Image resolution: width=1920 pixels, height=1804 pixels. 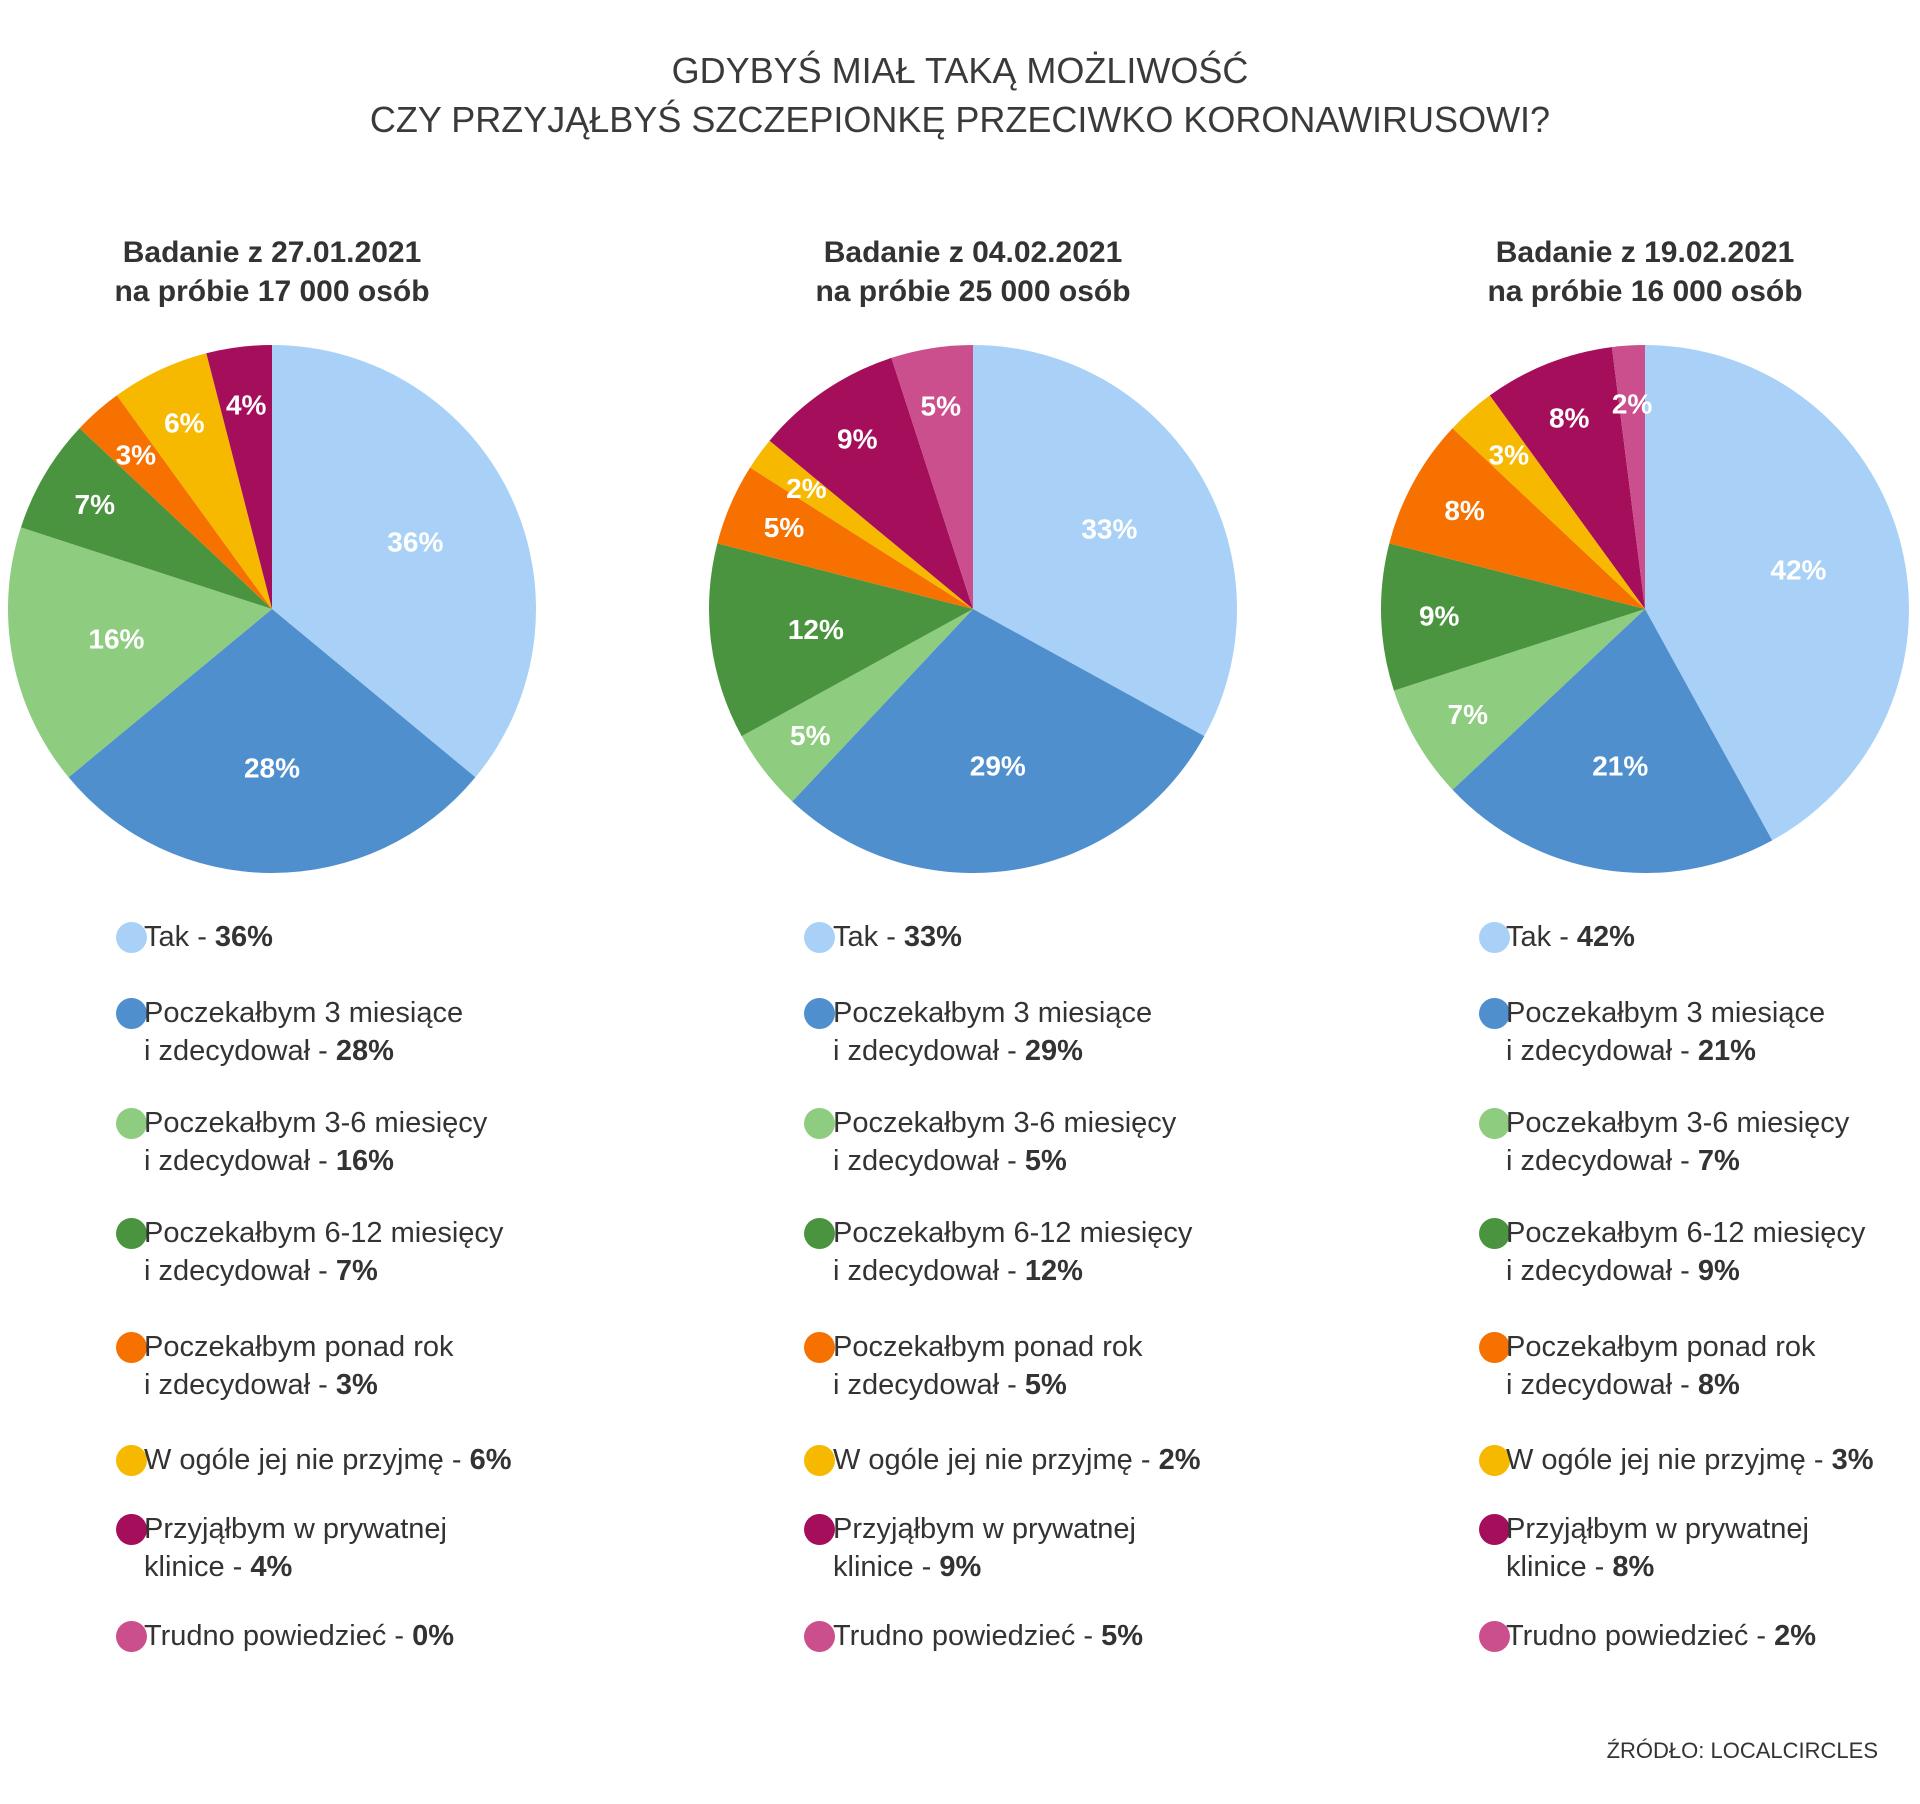 What do you see at coordinates (1645, 252) in the screenshot?
I see `chart-subtitle-1: Badanie z 19.02.2021` at bounding box center [1645, 252].